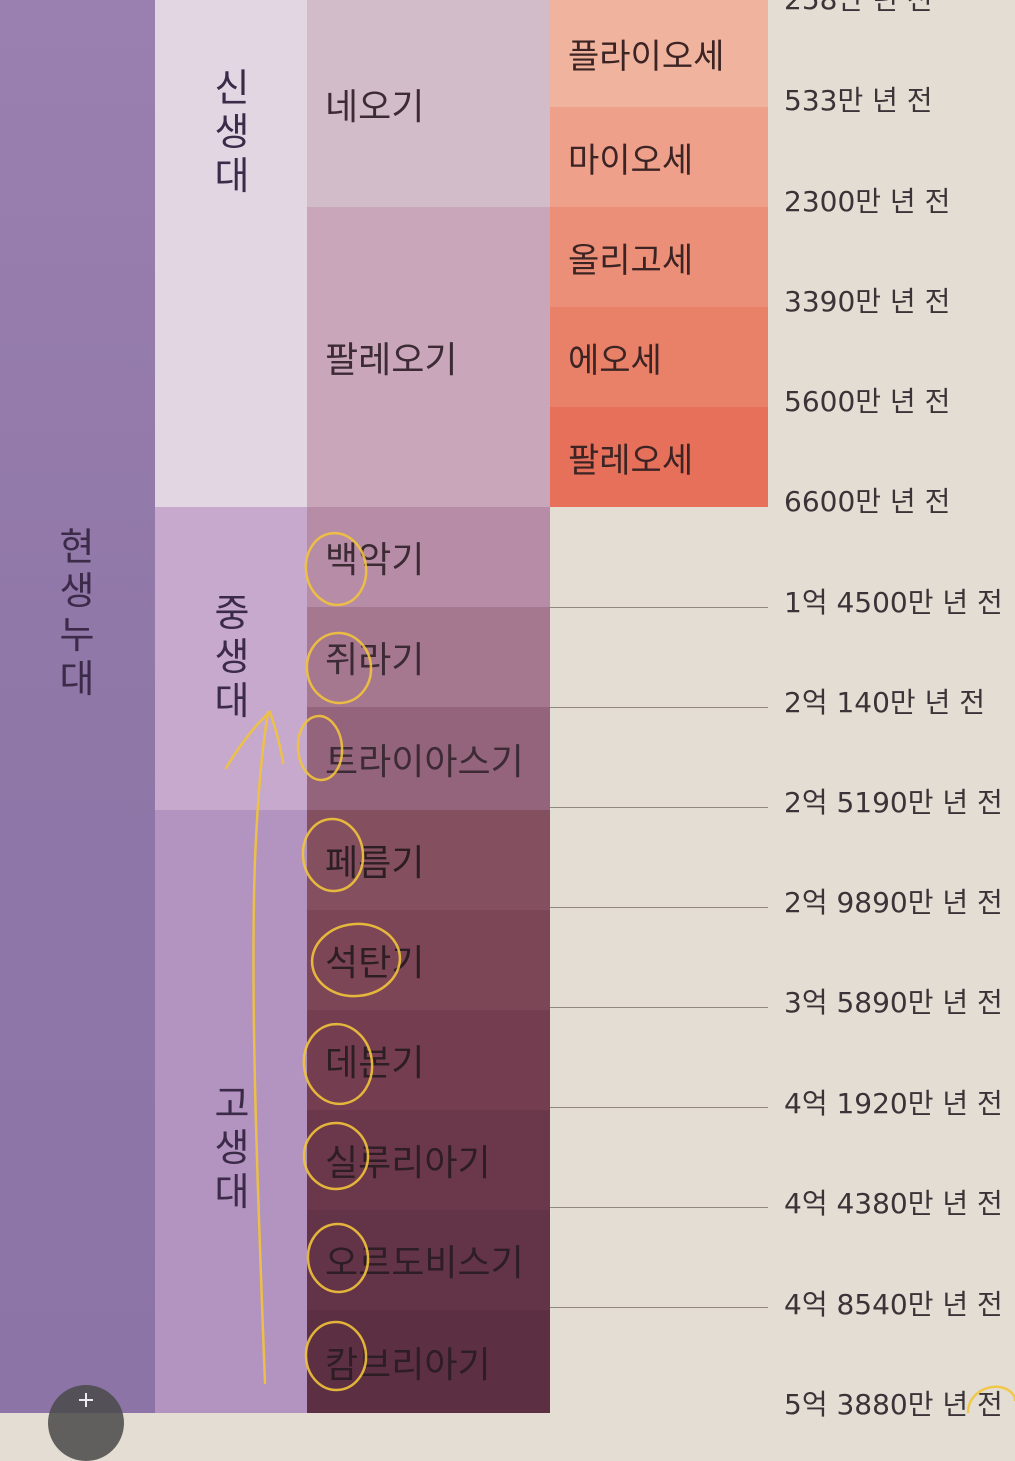  I want to click on boundary-age: 4억 1920만 년 전, so click(893, 1103).